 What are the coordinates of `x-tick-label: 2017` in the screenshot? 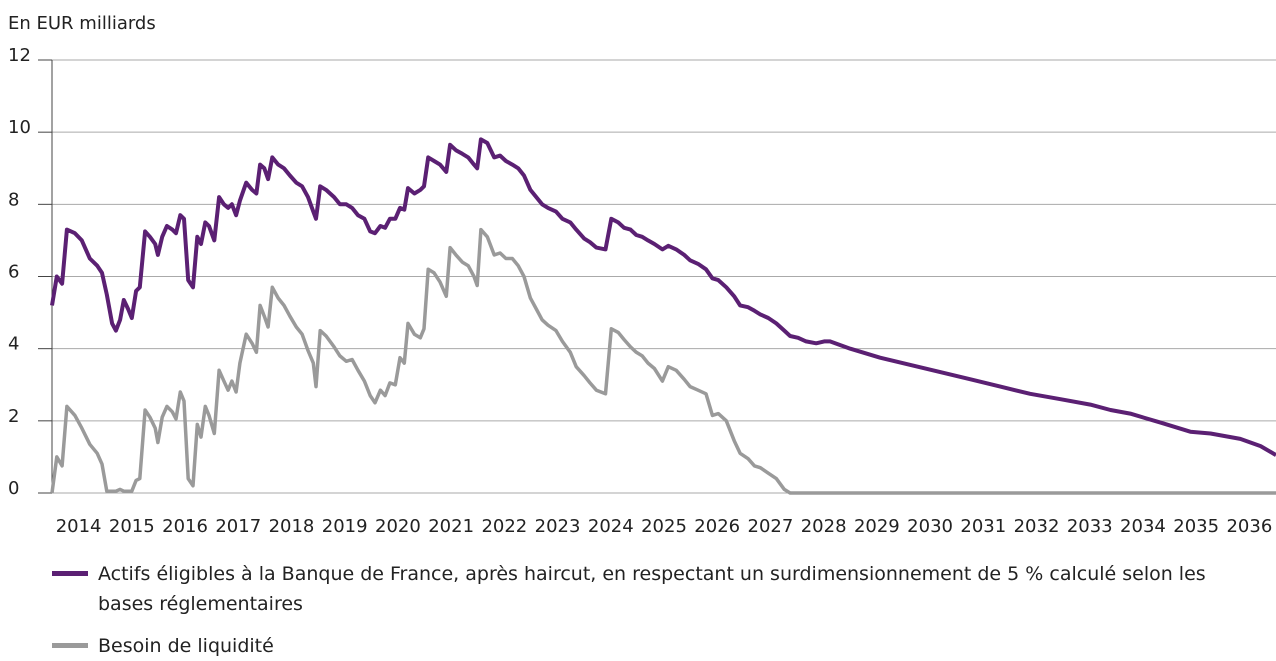 It's located at (238, 526).